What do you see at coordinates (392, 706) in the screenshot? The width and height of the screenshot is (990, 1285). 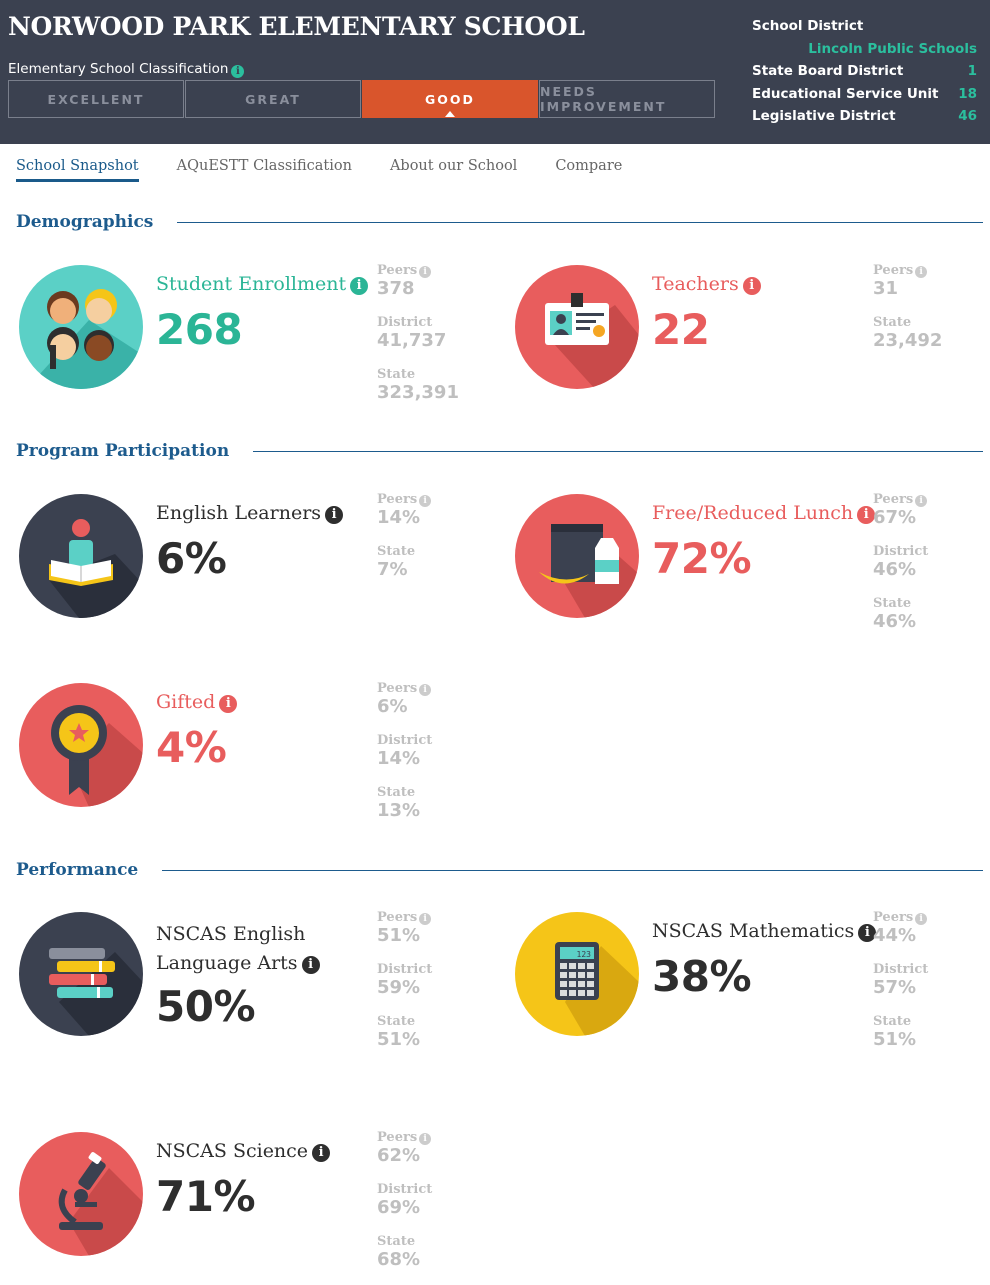 I see `comparison-value: 6%` at bounding box center [392, 706].